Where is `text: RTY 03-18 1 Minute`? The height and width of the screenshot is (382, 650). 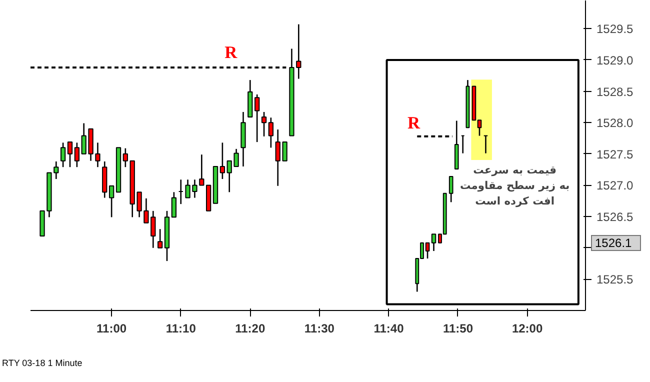
text: RTY 03-18 1 Minute is located at coordinates (42, 363).